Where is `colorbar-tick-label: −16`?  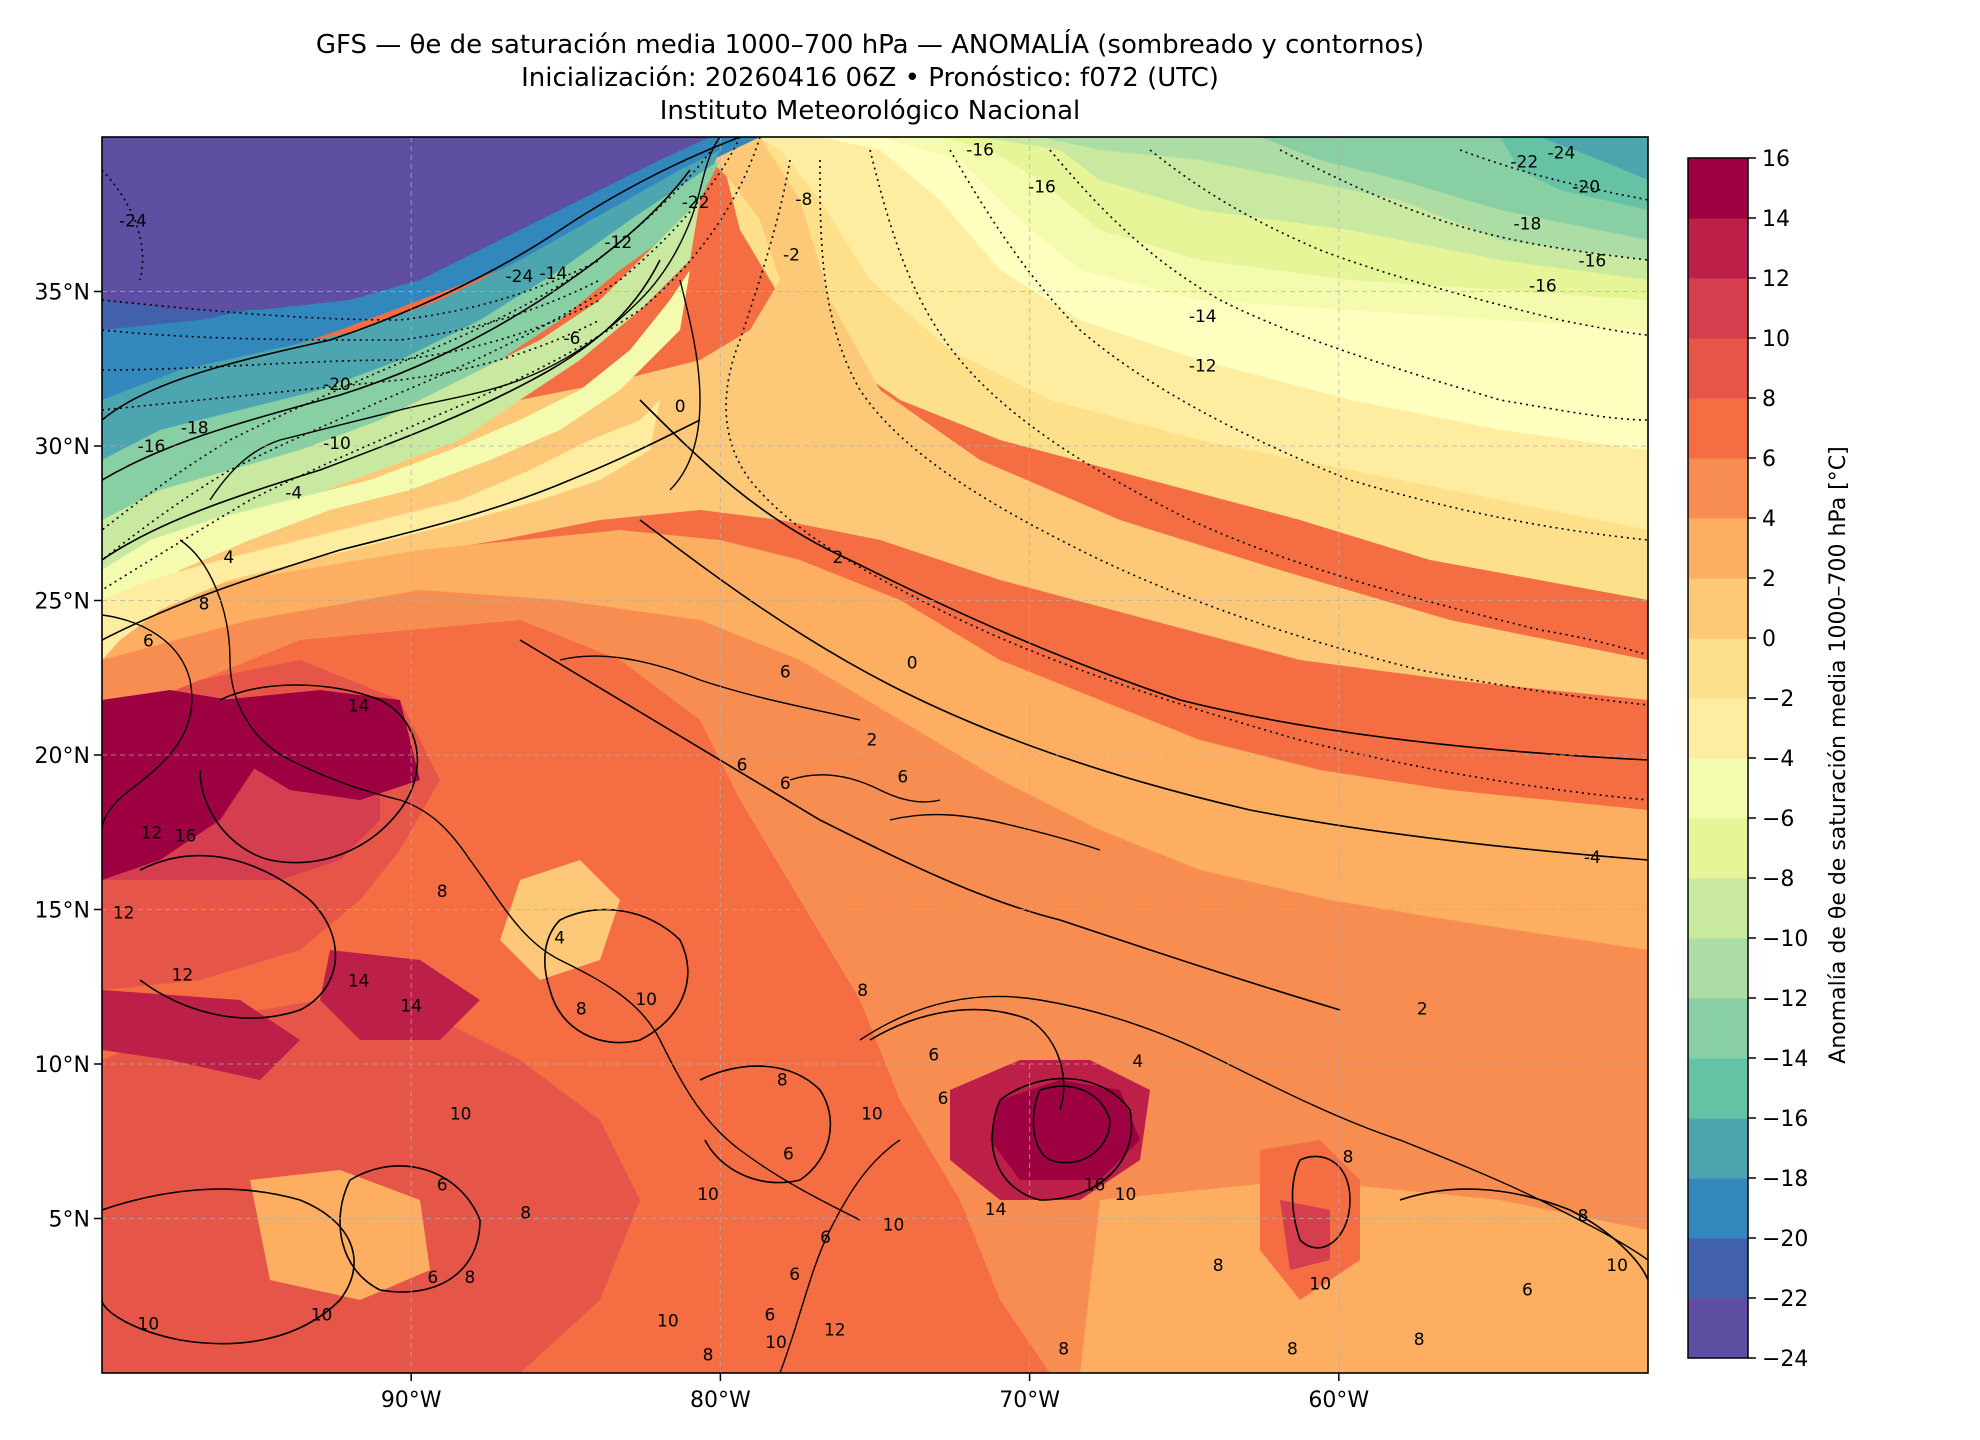 colorbar-tick-label: −16 is located at coordinates (1785, 1119).